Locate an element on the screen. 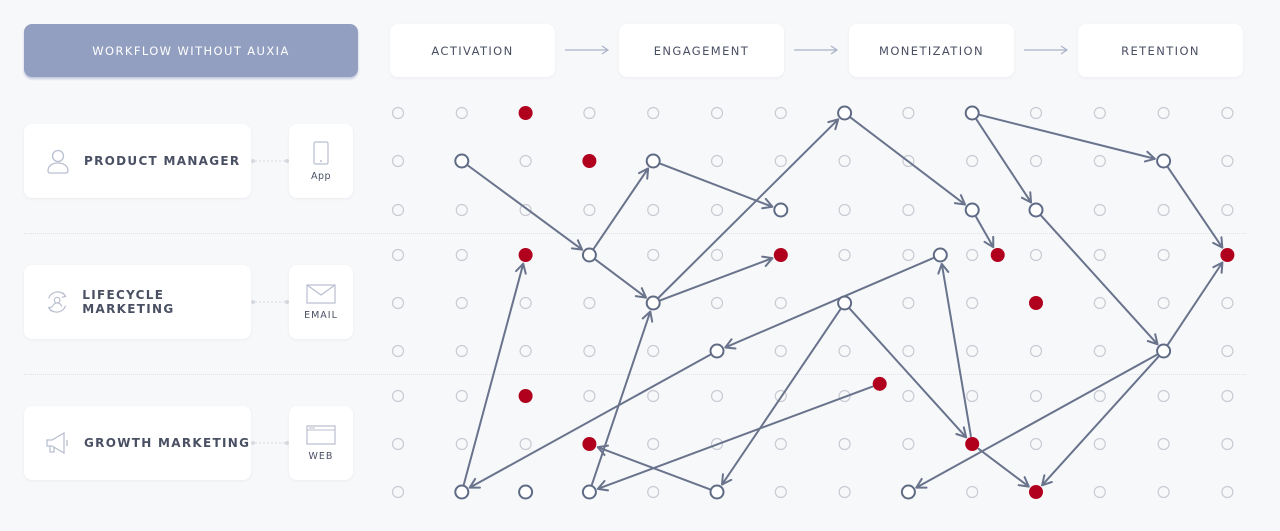  user-icon is located at coordinates (58, 161).